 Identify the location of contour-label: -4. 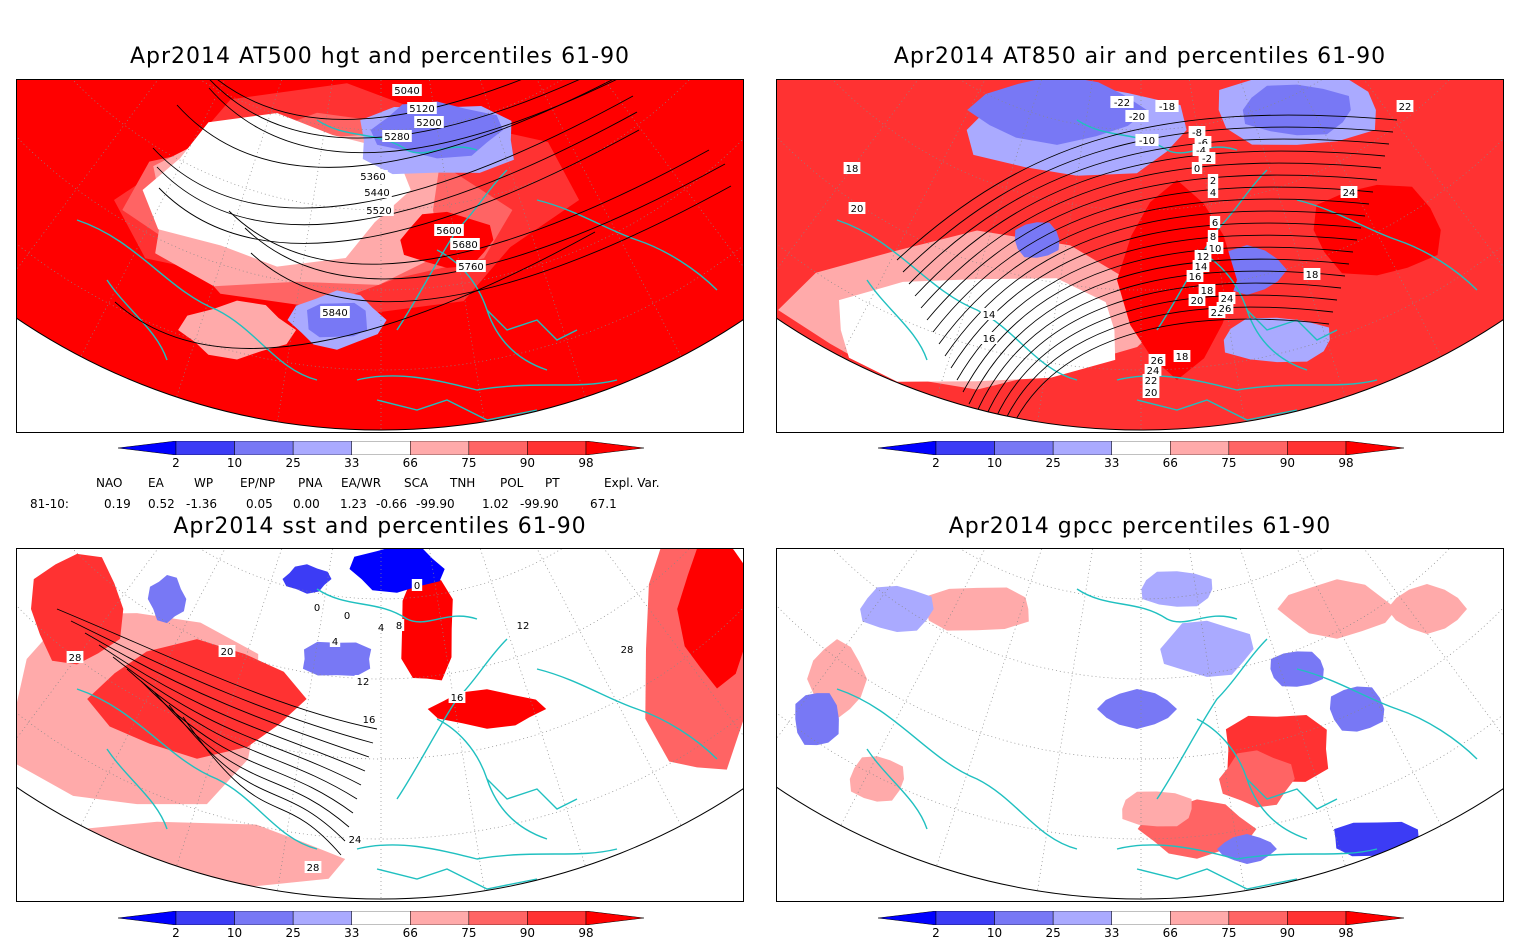
(1201, 151).